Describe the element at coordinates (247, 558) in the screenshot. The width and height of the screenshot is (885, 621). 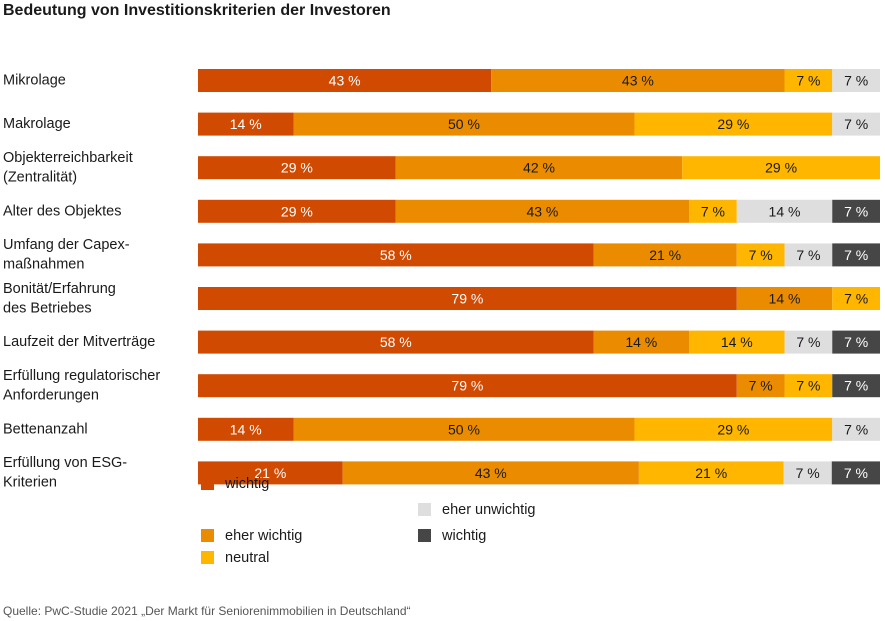
I see `legend-label: neutral` at that location.